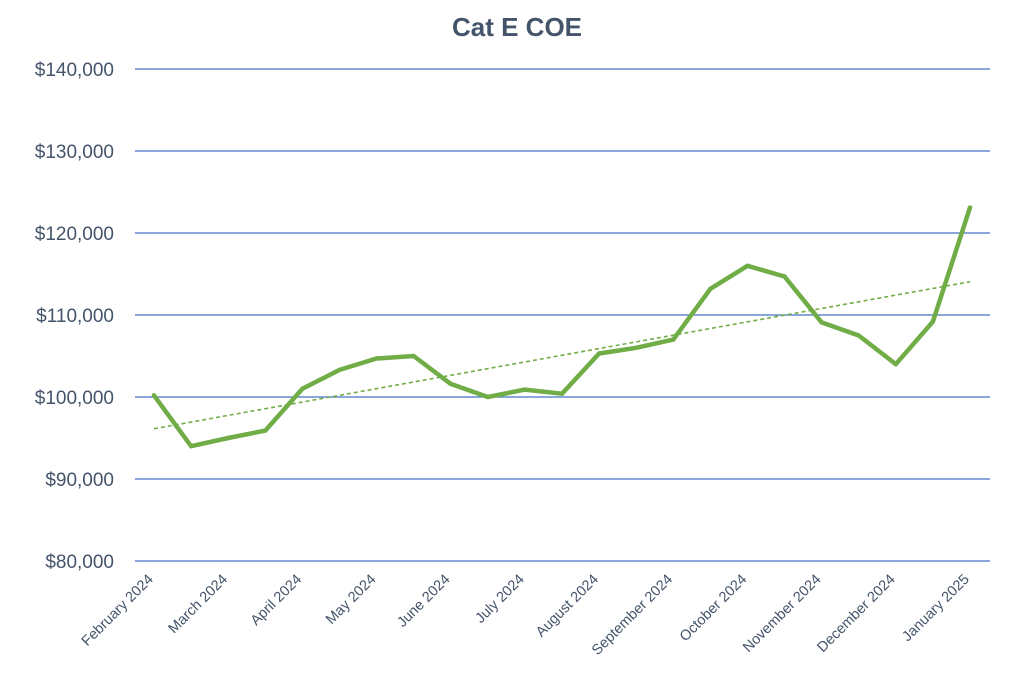  I want to click on y-tick-label: $110,000, so click(75, 316).